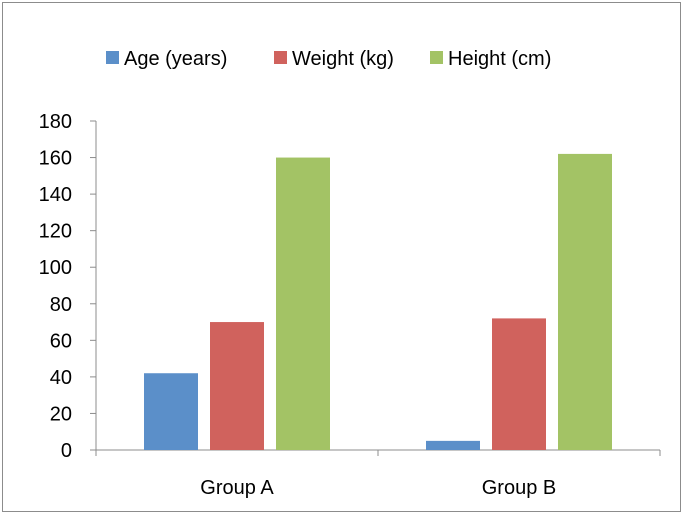 The height and width of the screenshot is (516, 685). What do you see at coordinates (68, 286) in the screenshot?
I see `y-axis: 0 20 40 60 80 100 120 140 160 180` at bounding box center [68, 286].